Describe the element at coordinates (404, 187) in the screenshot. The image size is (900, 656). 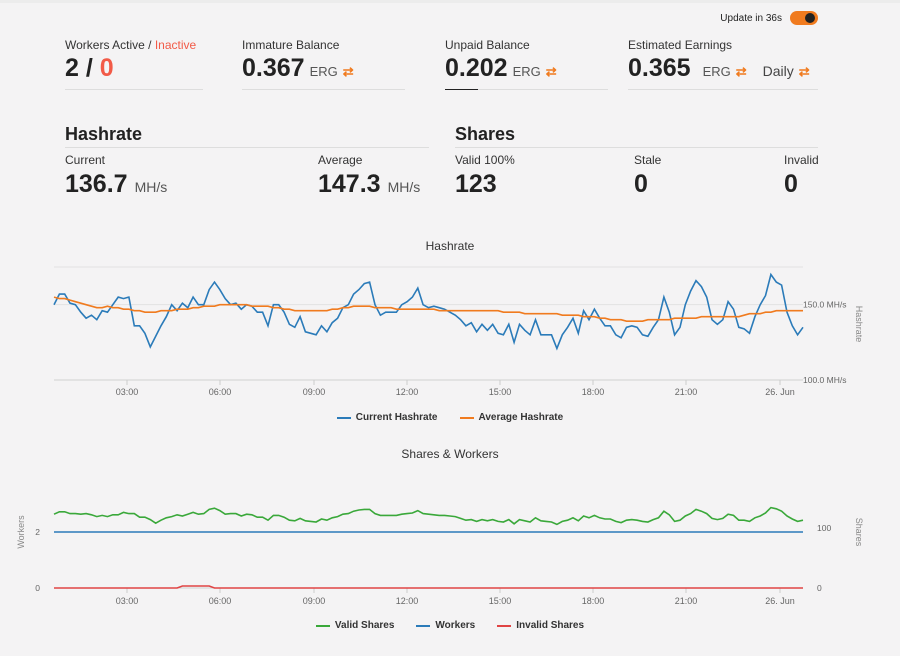
I see `average-hashrate-unit: MH/s` at that location.